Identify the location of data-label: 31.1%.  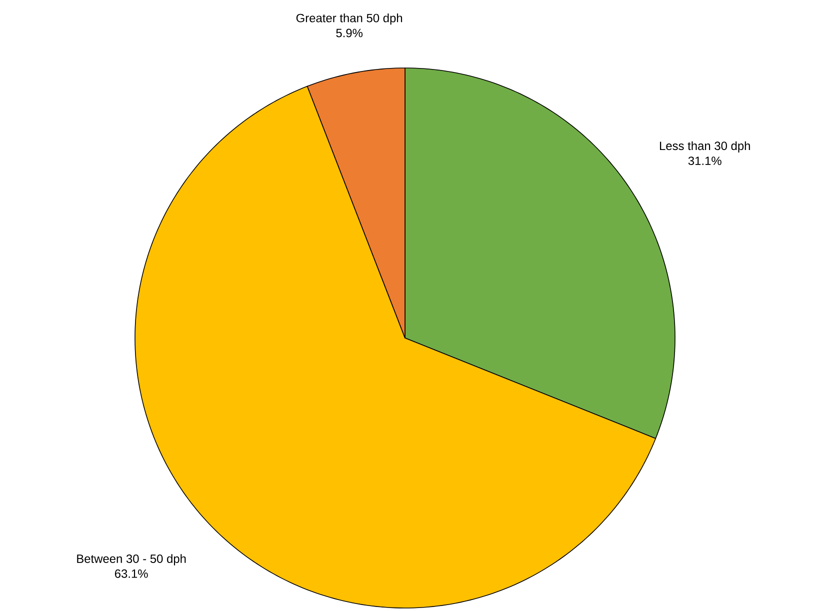
(705, 161).